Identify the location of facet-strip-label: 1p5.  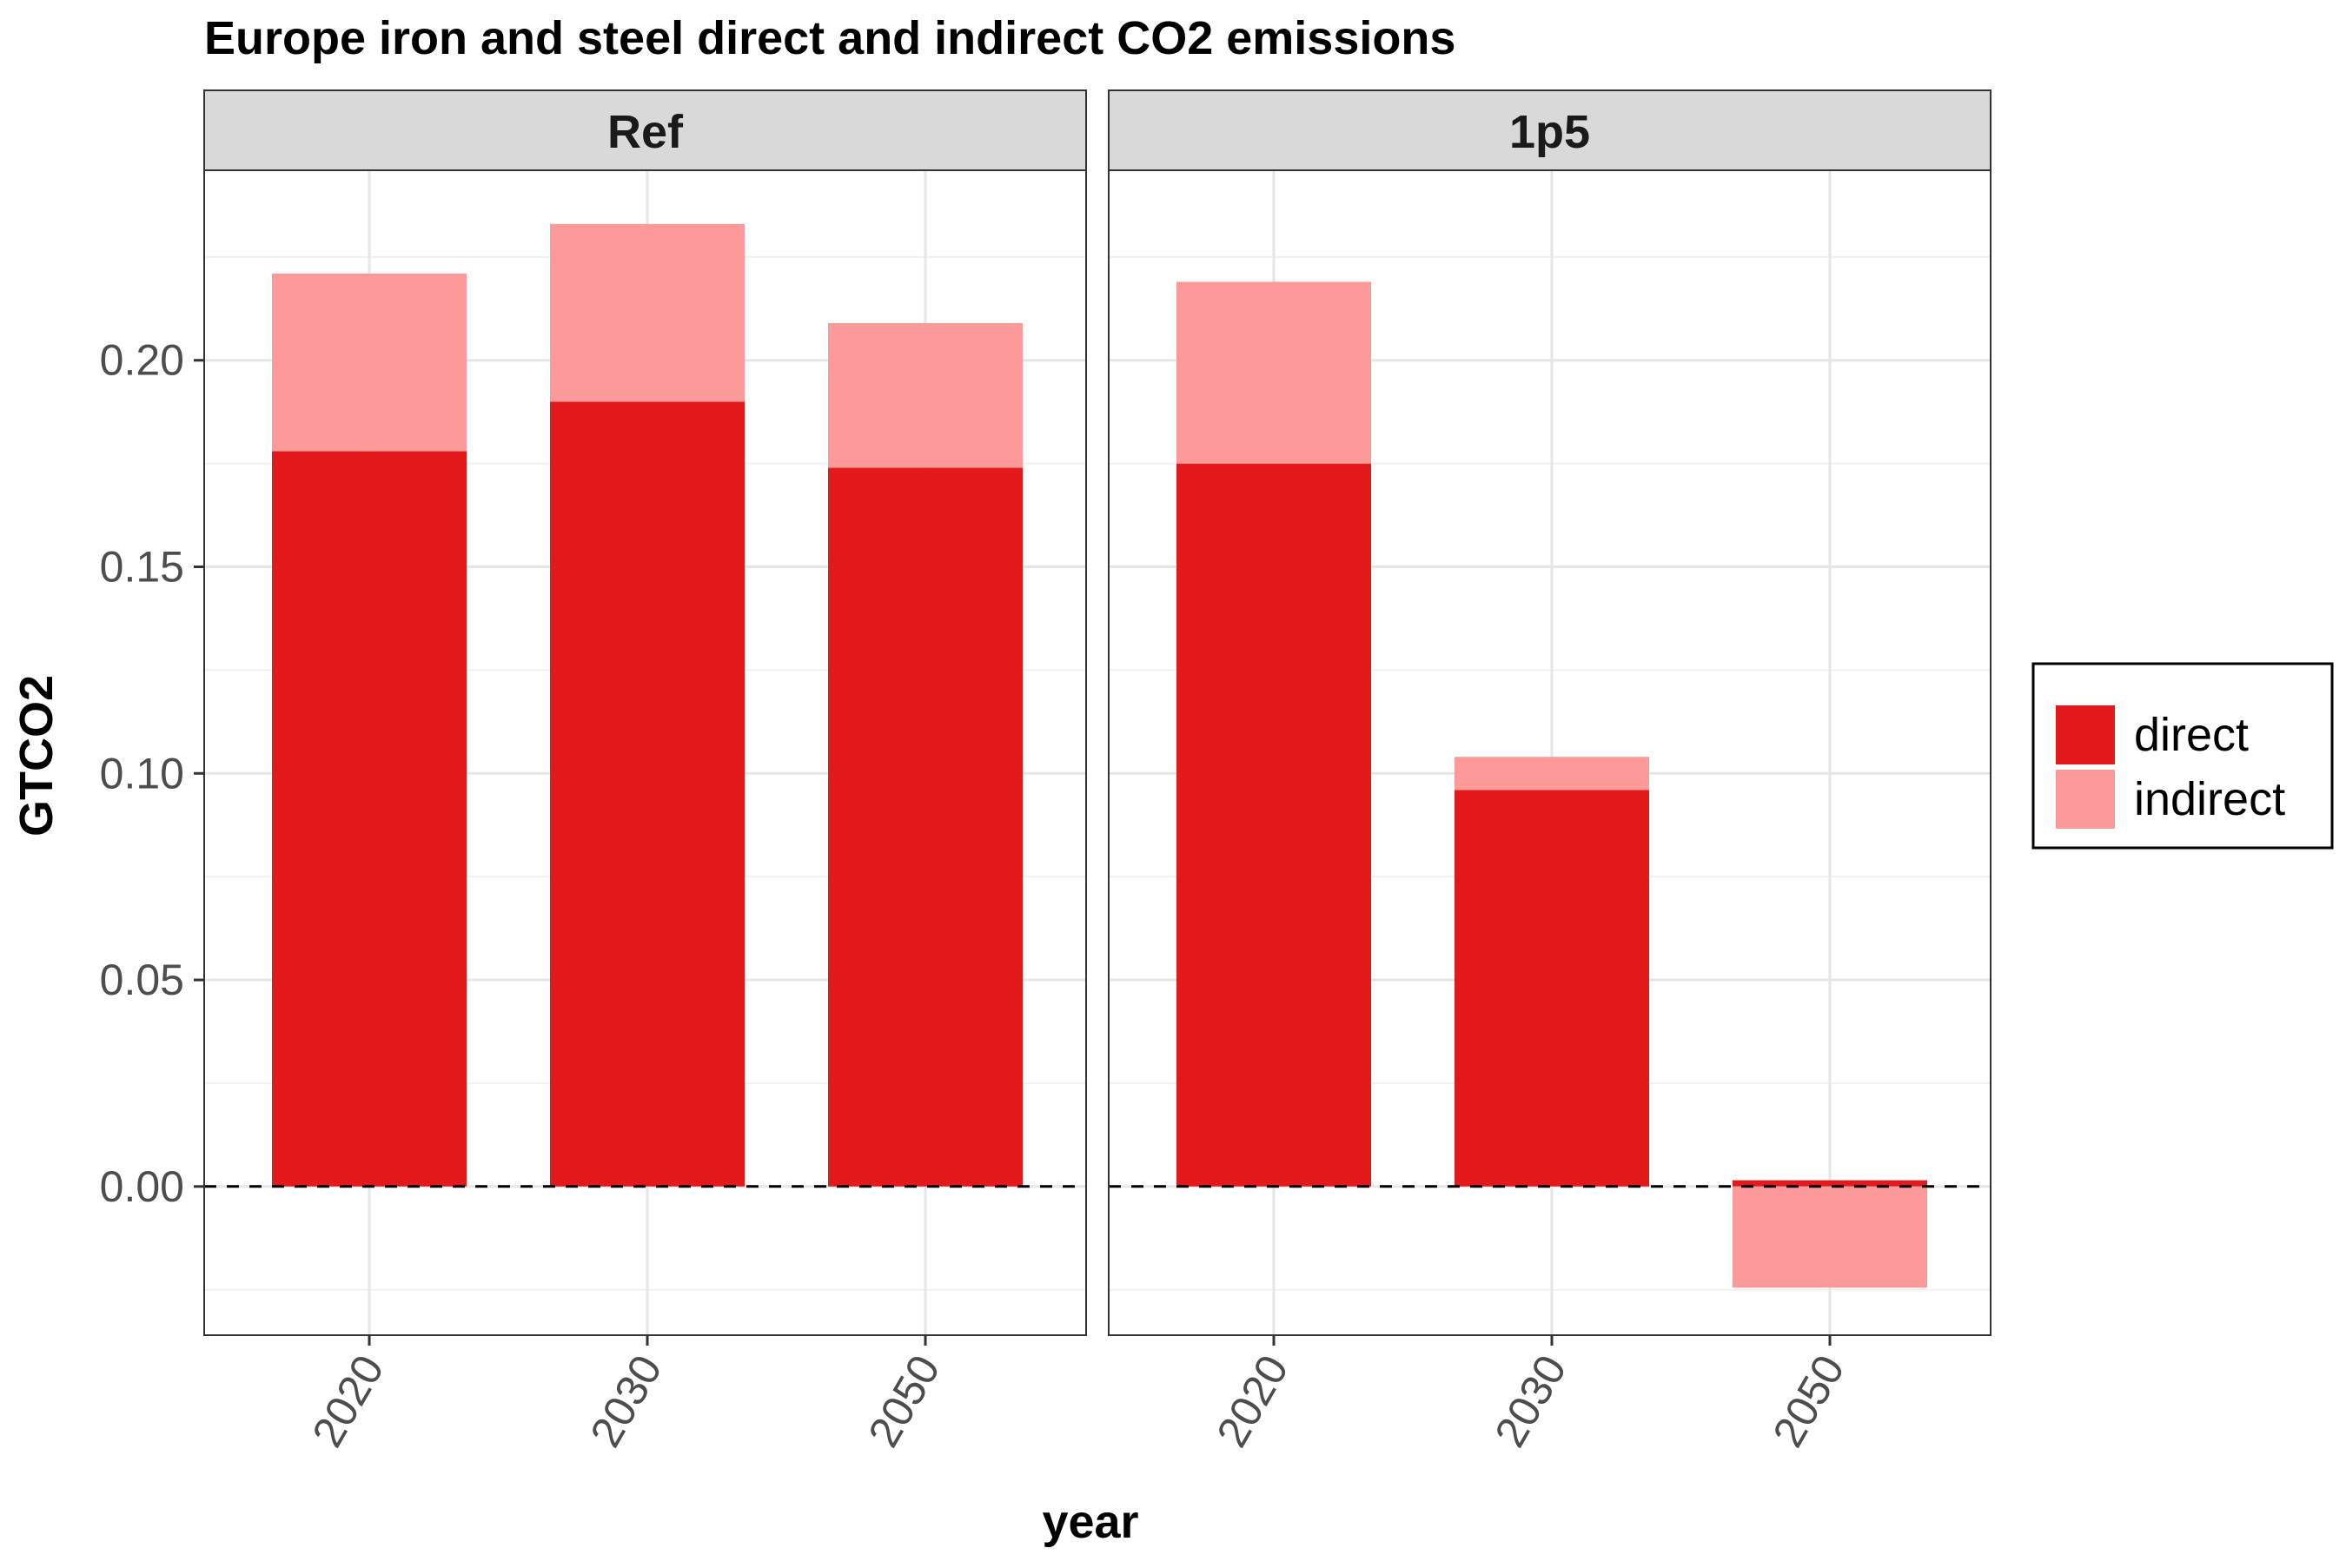
(1550, 132).